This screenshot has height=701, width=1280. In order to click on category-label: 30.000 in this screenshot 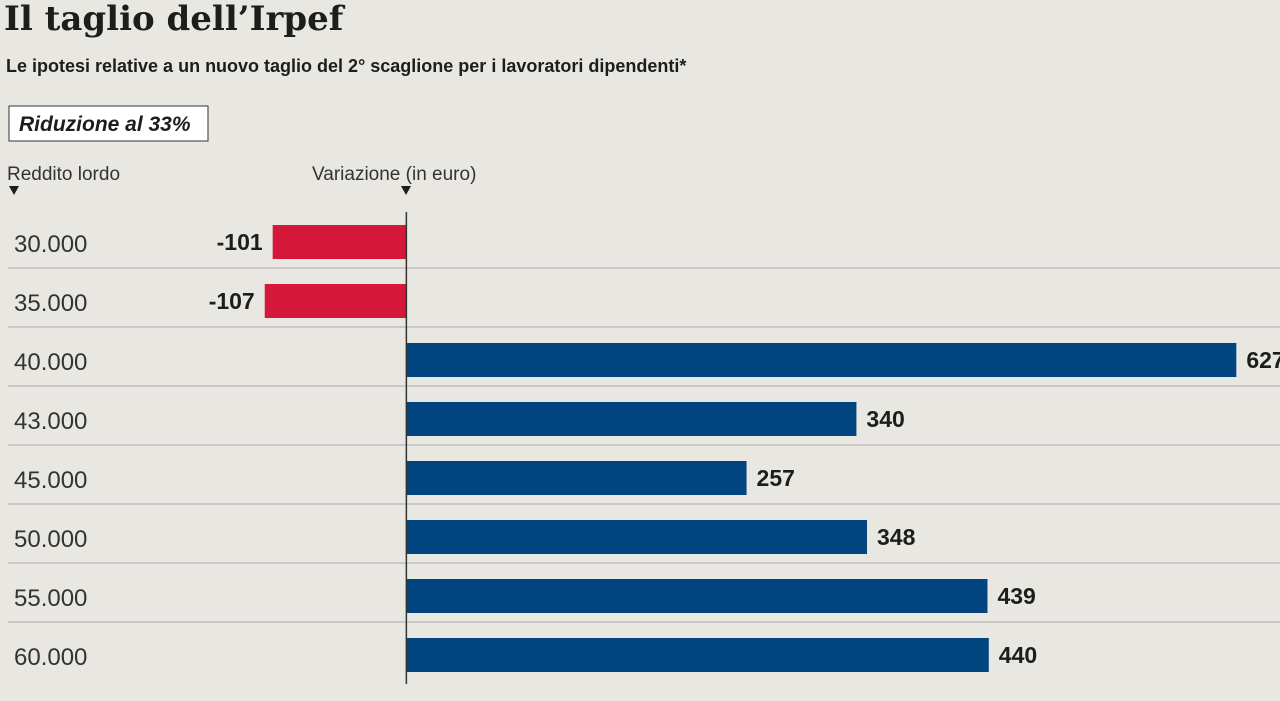, I will do `click(50, 244)`.